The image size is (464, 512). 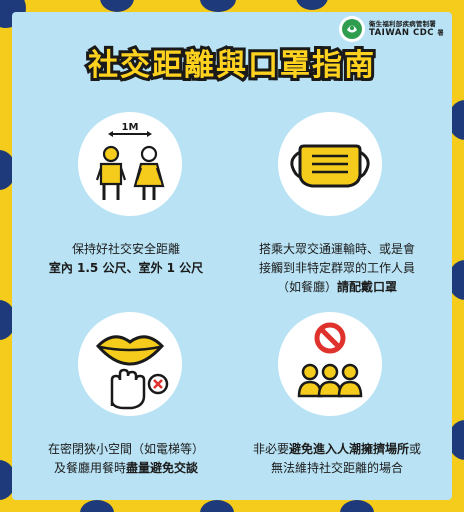 I want to click on mask-caption-line3: （如餐廳）請配戴口罩, so click(x=337, y=287).